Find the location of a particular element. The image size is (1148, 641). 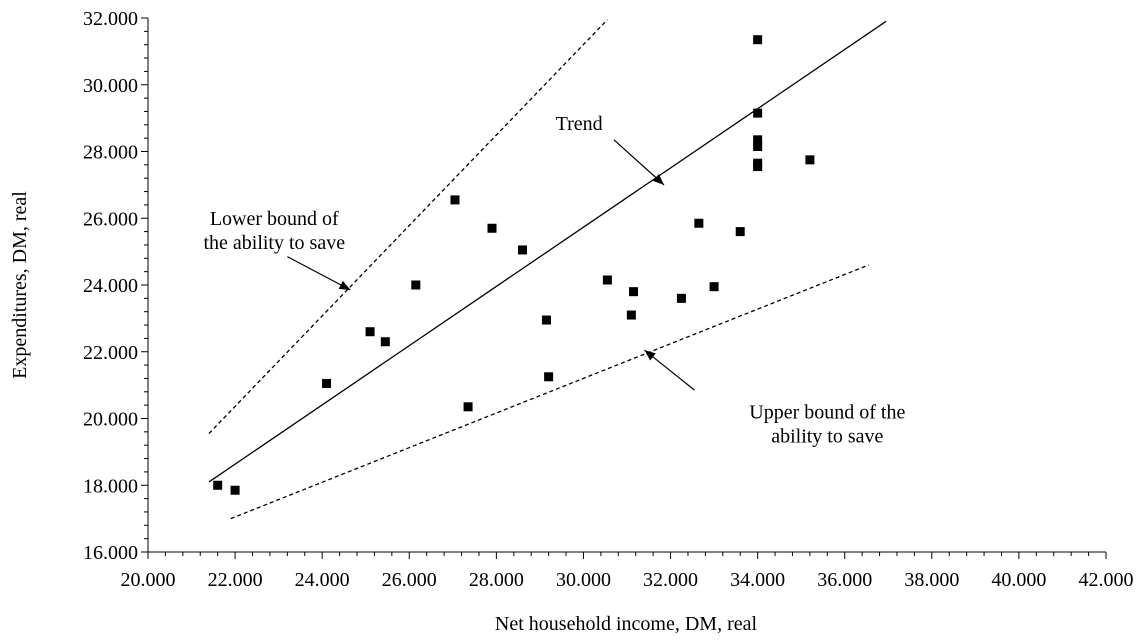

x-tick-label: 26.000 is located at coordinates (409, 580).